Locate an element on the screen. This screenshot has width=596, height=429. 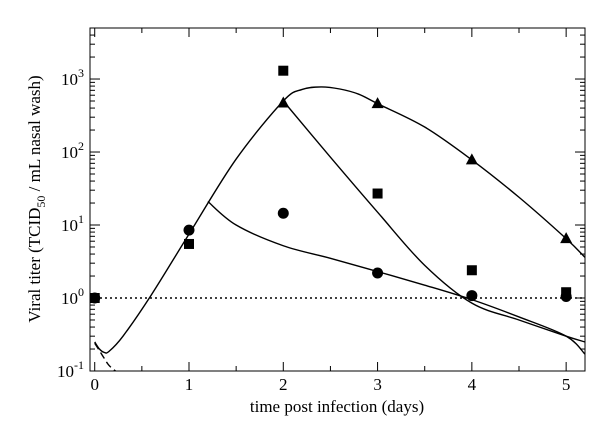
y-axis-label: Viral titer (TCID50 / mL nasal wash) is located at coordinates (36, 198).